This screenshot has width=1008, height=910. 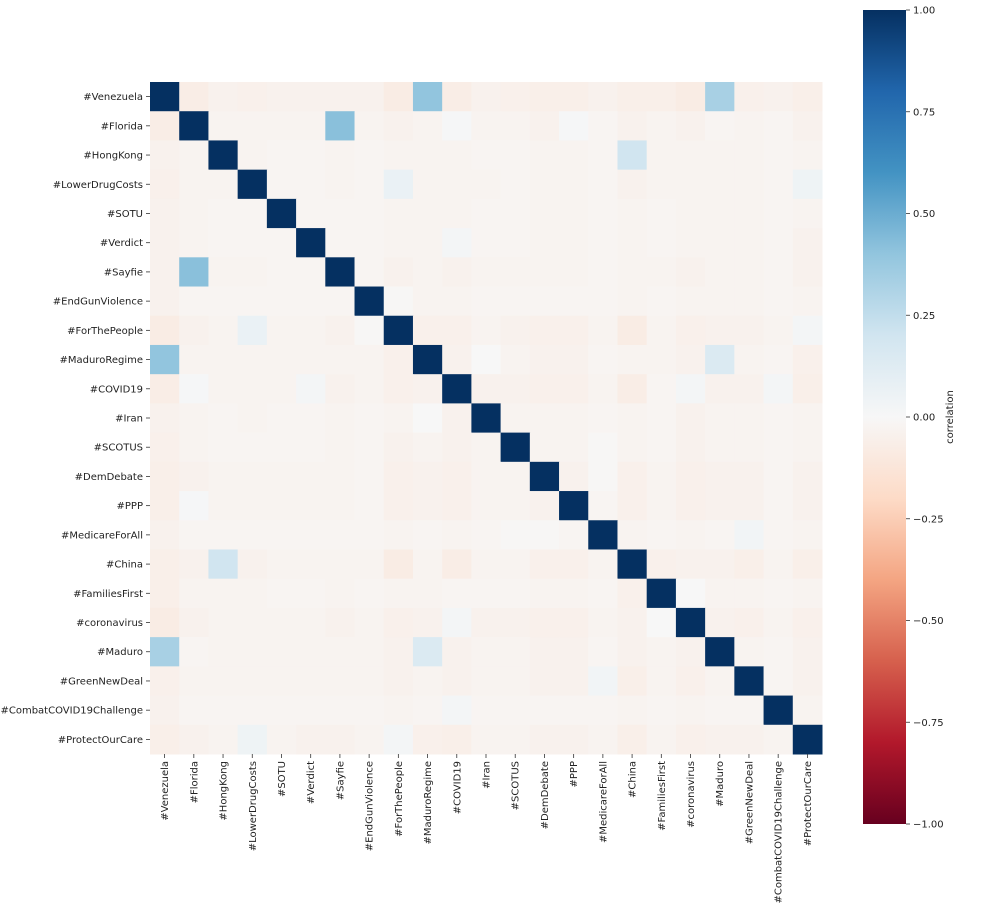 What do you see at coordinates (124, 565) in the screenshot?
I see `y-tick-label: #China` at bounding box center [124, 565].